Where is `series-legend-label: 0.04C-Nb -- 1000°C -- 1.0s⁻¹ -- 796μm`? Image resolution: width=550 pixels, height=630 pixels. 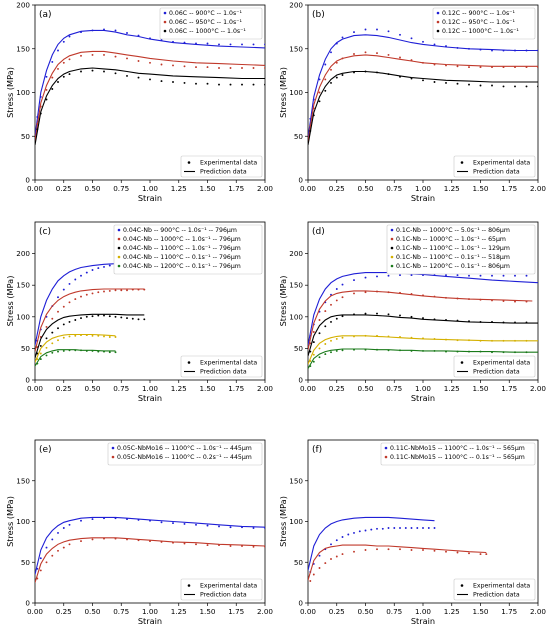 series-legend-label: 0.04C-Nb -- 1000°C -- 1.0s⁻¹ -- 796μm is located at coordinates (182, 239).